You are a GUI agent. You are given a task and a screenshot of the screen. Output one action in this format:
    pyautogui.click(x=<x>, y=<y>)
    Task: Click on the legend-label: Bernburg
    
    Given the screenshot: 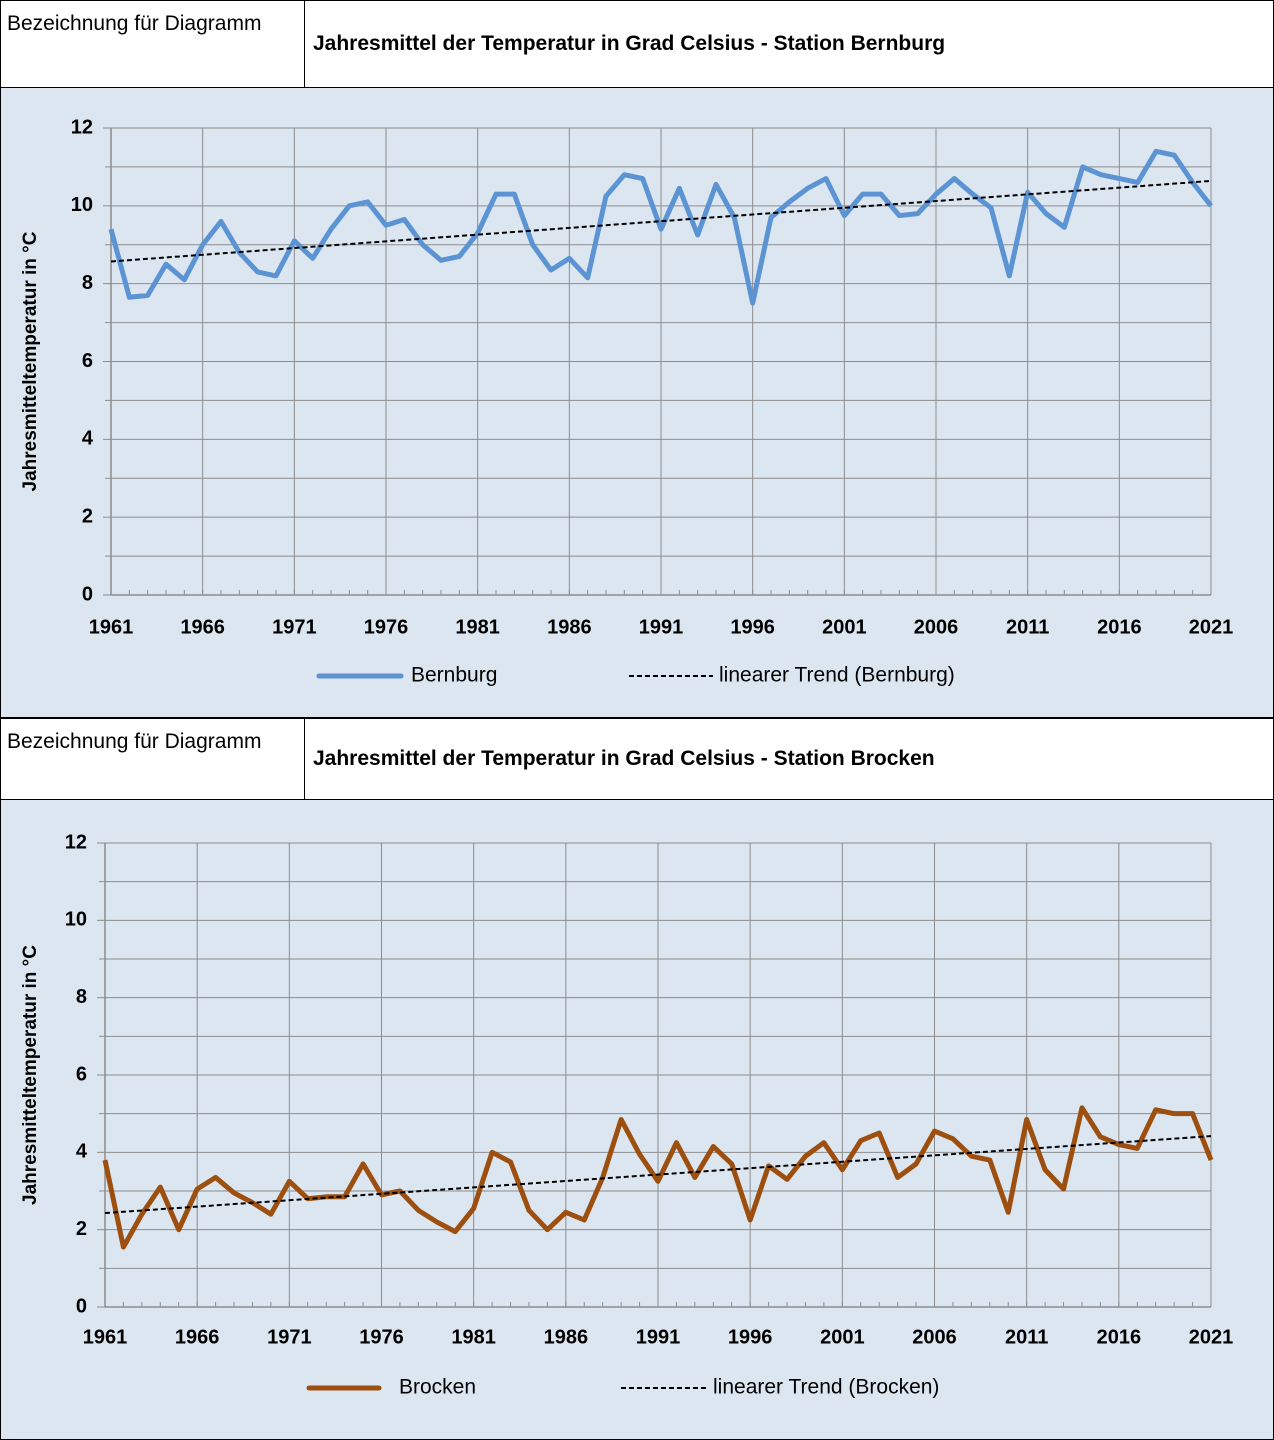 What is the action you would take?
    pyautogui.click(x=454, y=674)
    